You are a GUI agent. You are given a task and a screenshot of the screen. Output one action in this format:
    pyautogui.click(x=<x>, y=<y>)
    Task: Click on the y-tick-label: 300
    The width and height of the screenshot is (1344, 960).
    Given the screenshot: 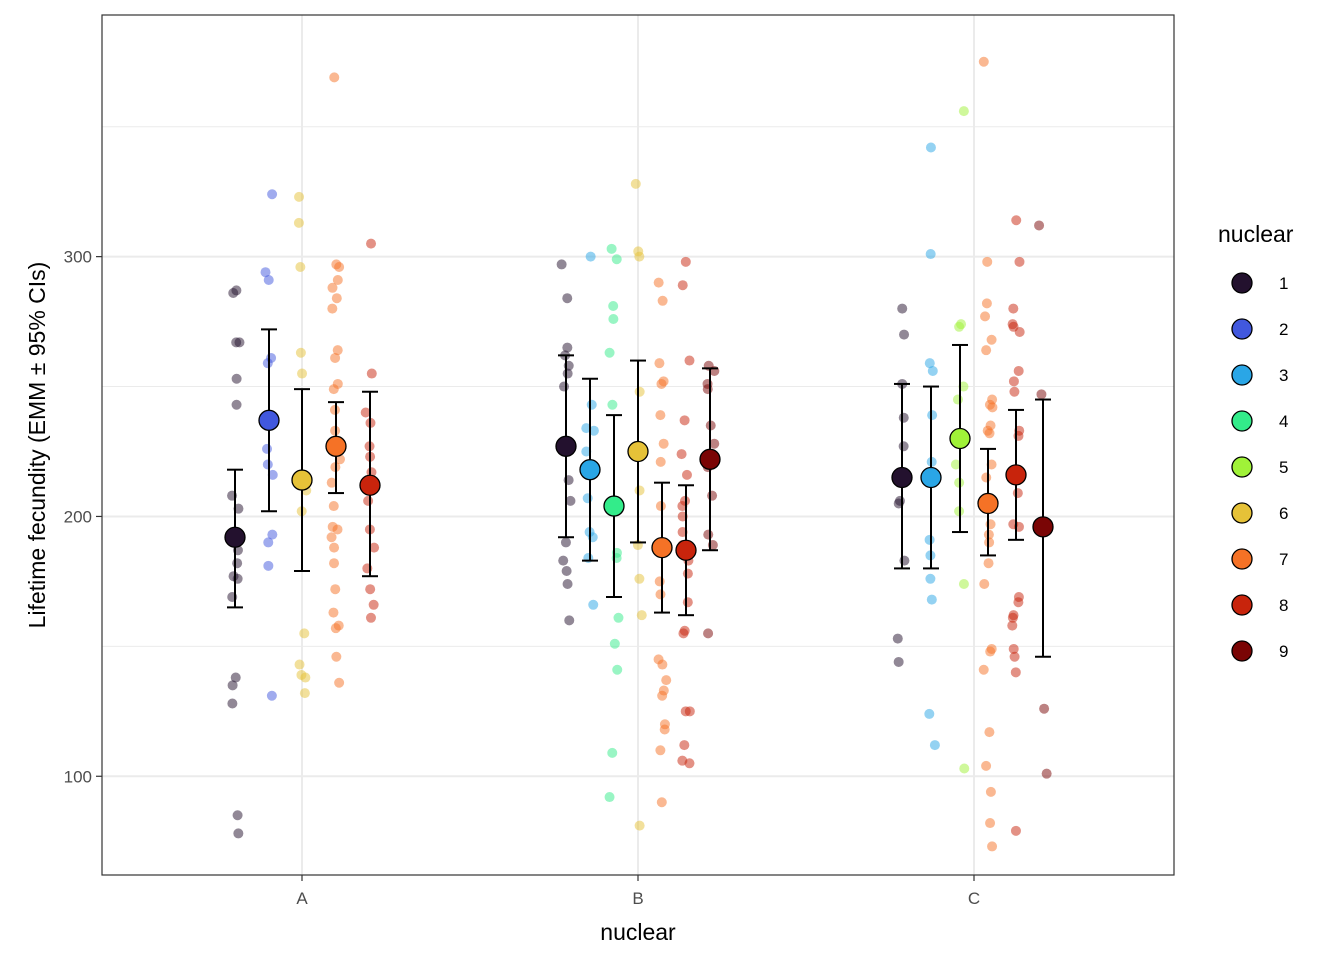 What is the action you would take?
    pyautogui.click(x=78, y=257)
    